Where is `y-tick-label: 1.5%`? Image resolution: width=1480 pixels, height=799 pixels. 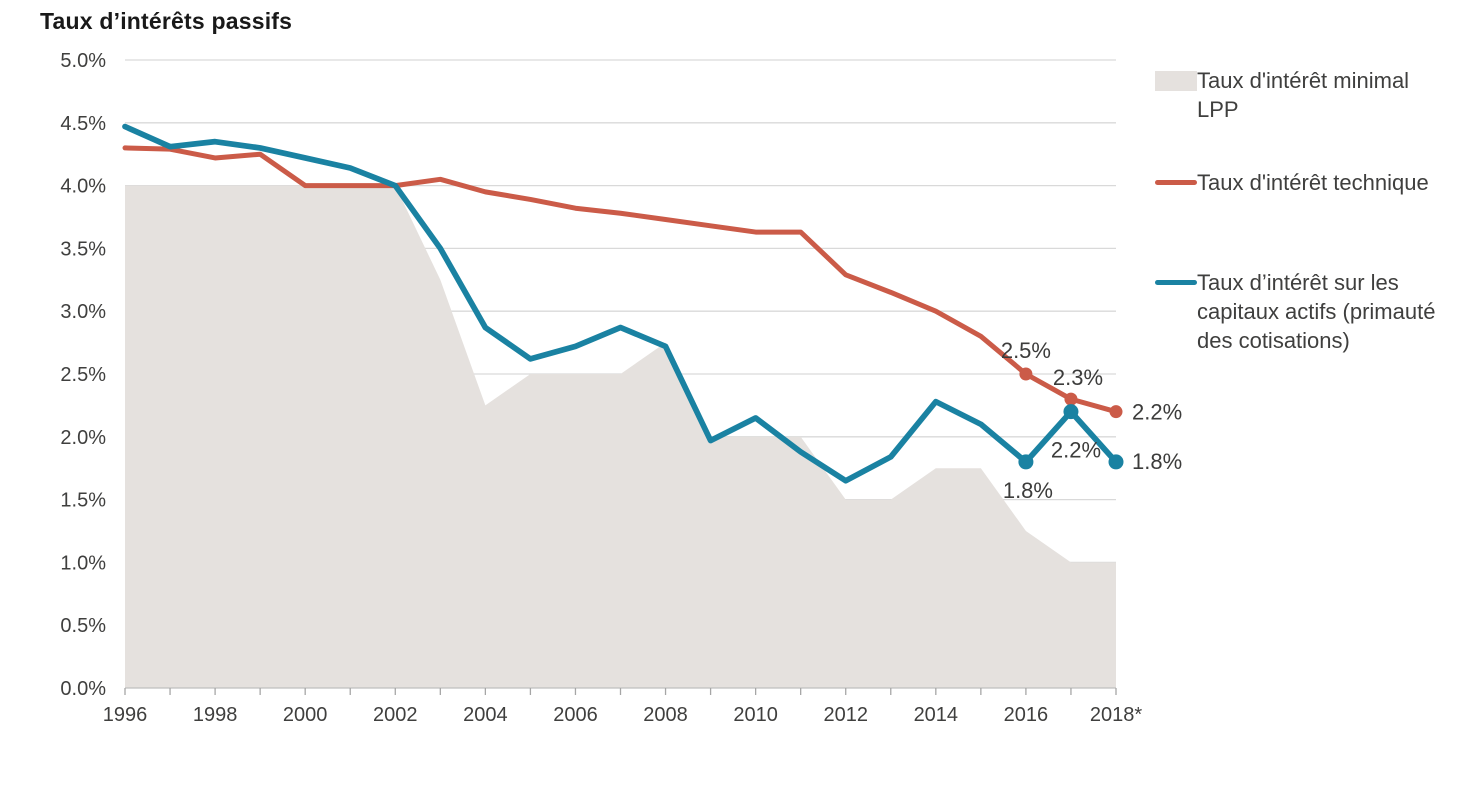 y-tick-label: 1.5% is located at coordinates (83, 501).